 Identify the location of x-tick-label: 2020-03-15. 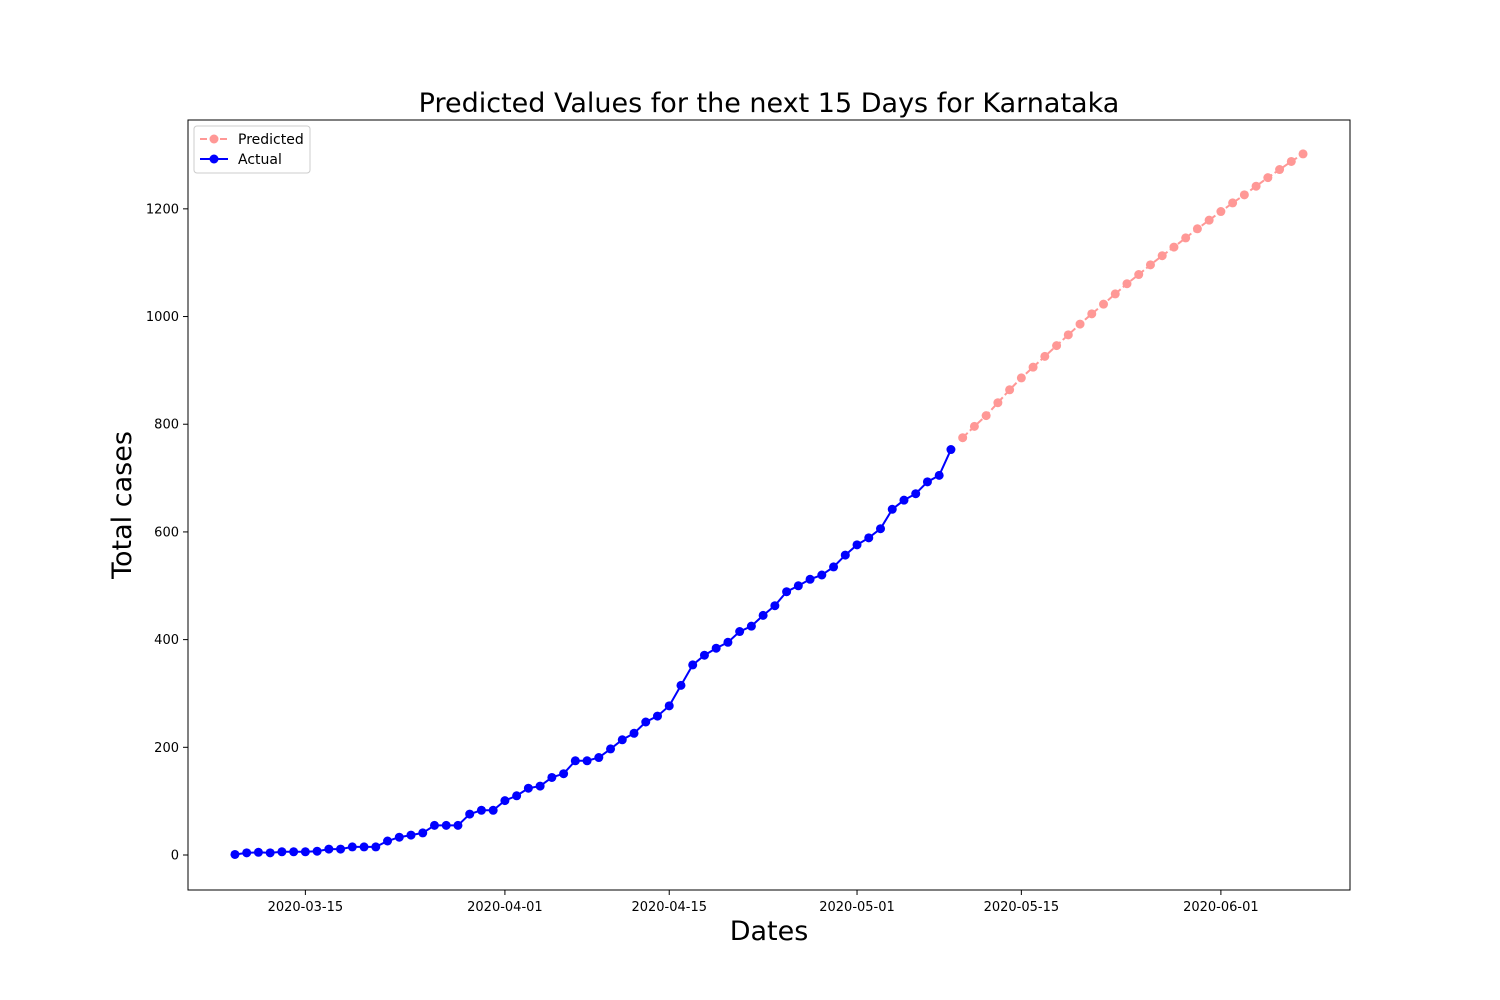
(306, 907).